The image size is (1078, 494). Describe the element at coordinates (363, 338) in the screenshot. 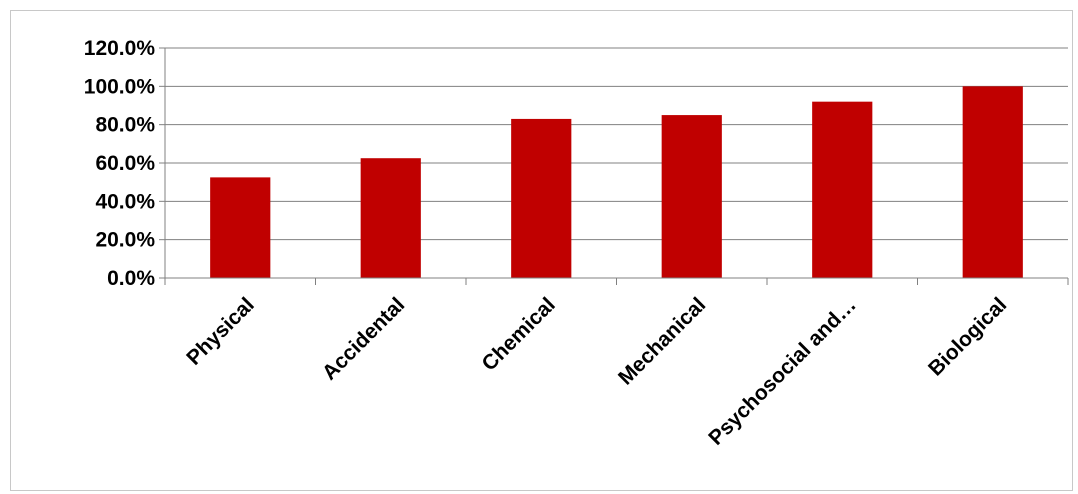

I see `x-category-label: Accidental` at that location.